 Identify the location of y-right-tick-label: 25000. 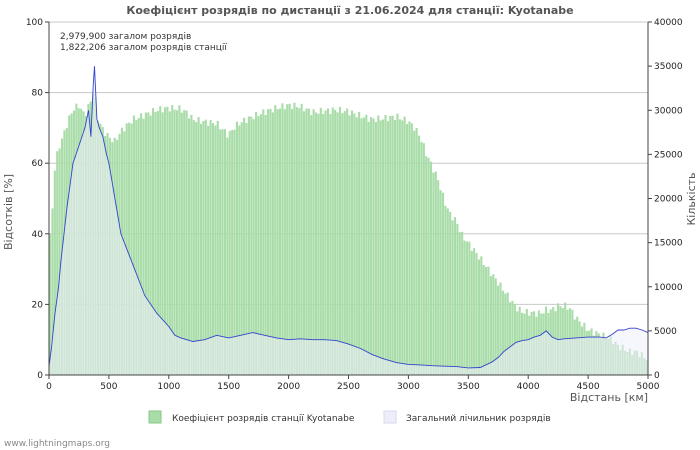
(668, 155).